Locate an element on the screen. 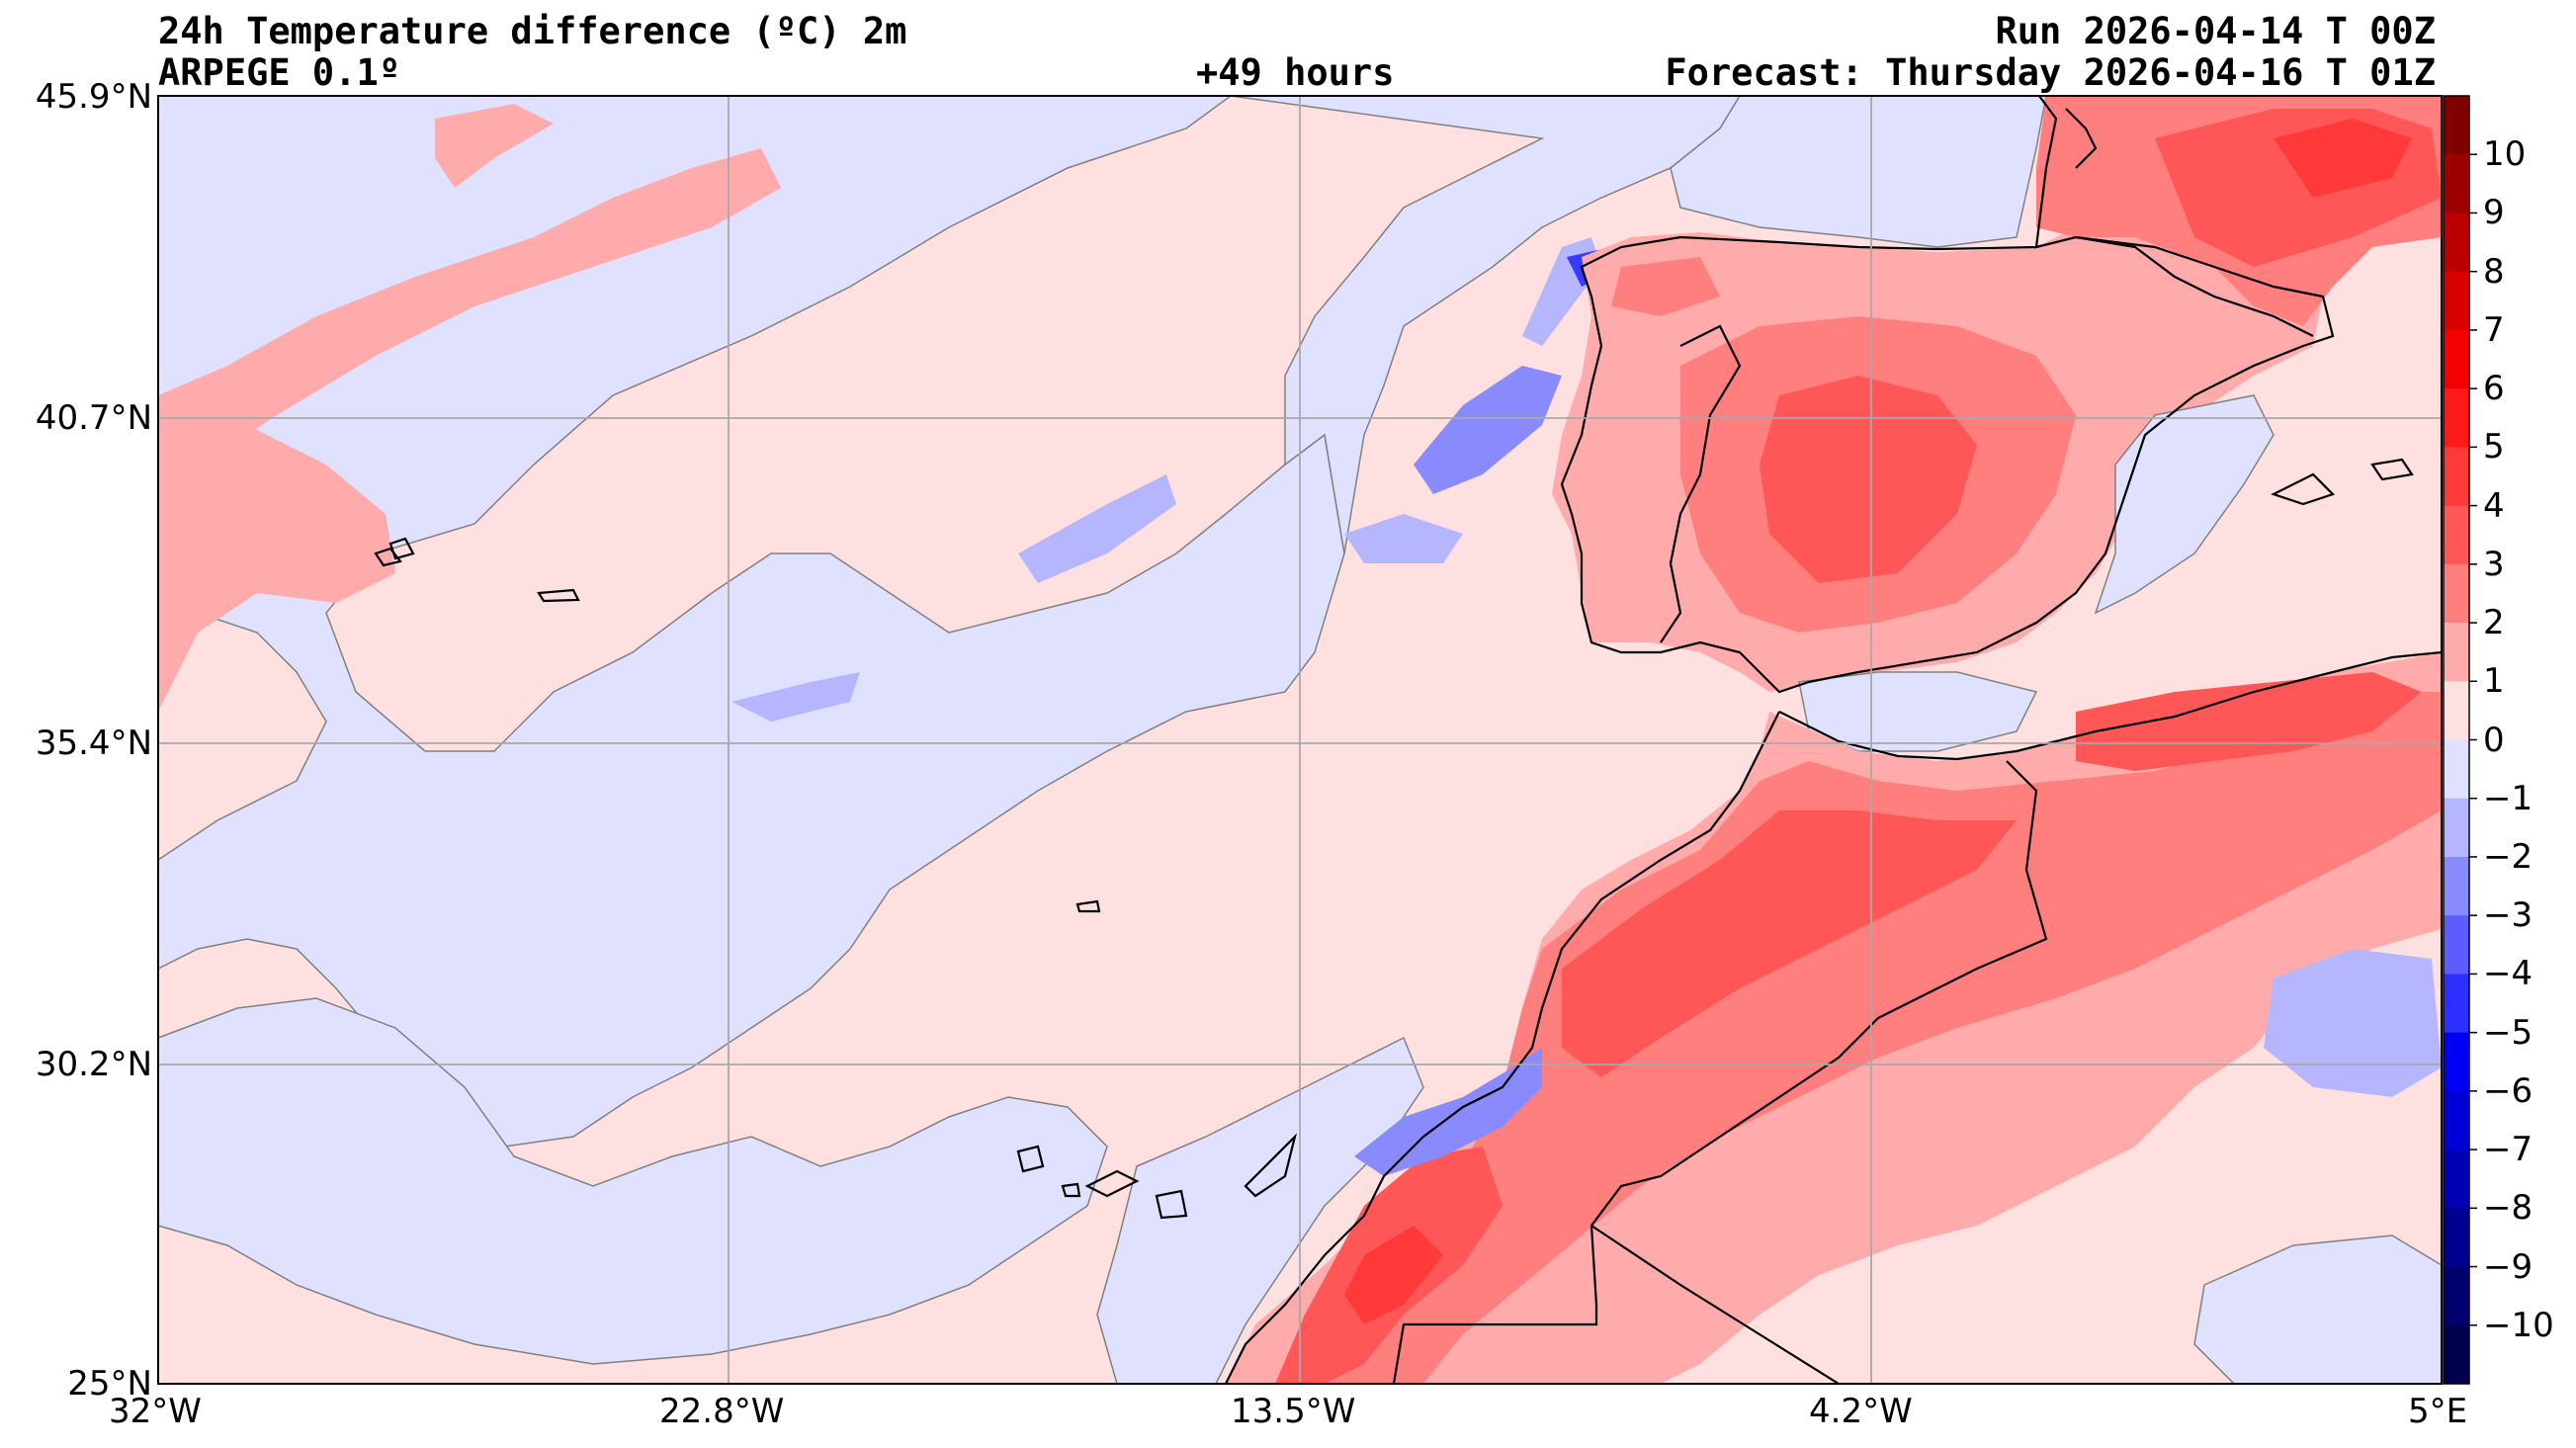 This screenshot has height=1448, width=2576. positive-1-2-west is located at coordinates (276, 568).